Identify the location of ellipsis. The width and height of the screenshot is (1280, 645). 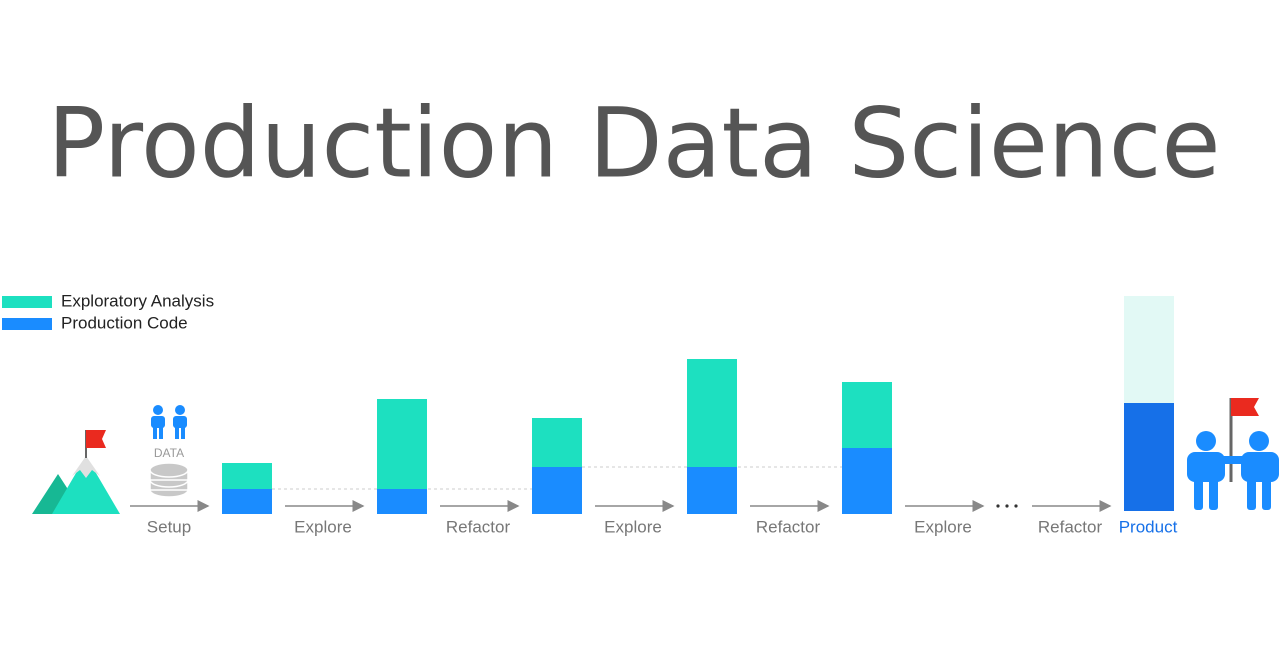
(1007, 506).